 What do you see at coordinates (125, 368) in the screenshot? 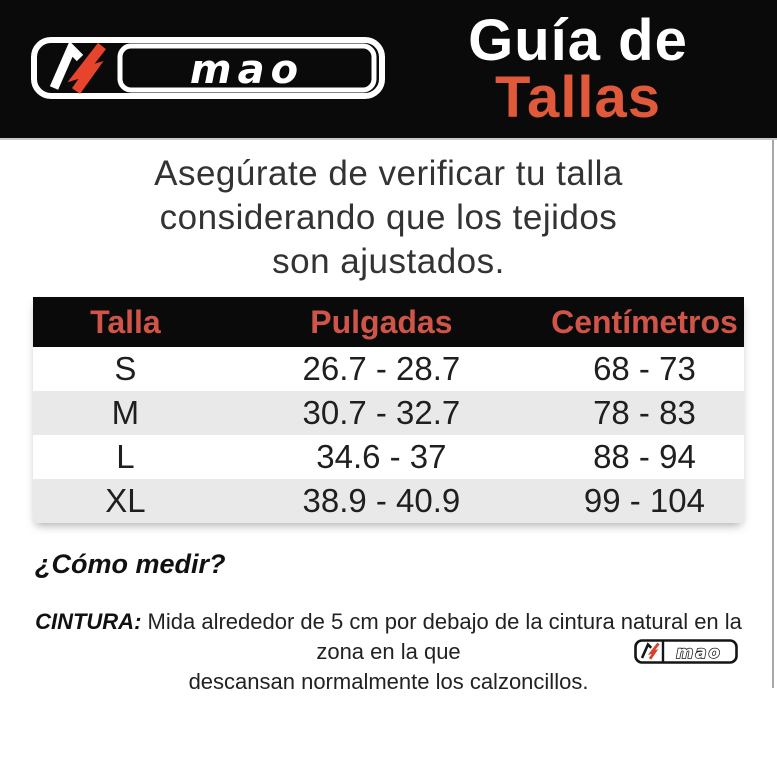
I see `cell-size: S` at bounding box center [125, 368].